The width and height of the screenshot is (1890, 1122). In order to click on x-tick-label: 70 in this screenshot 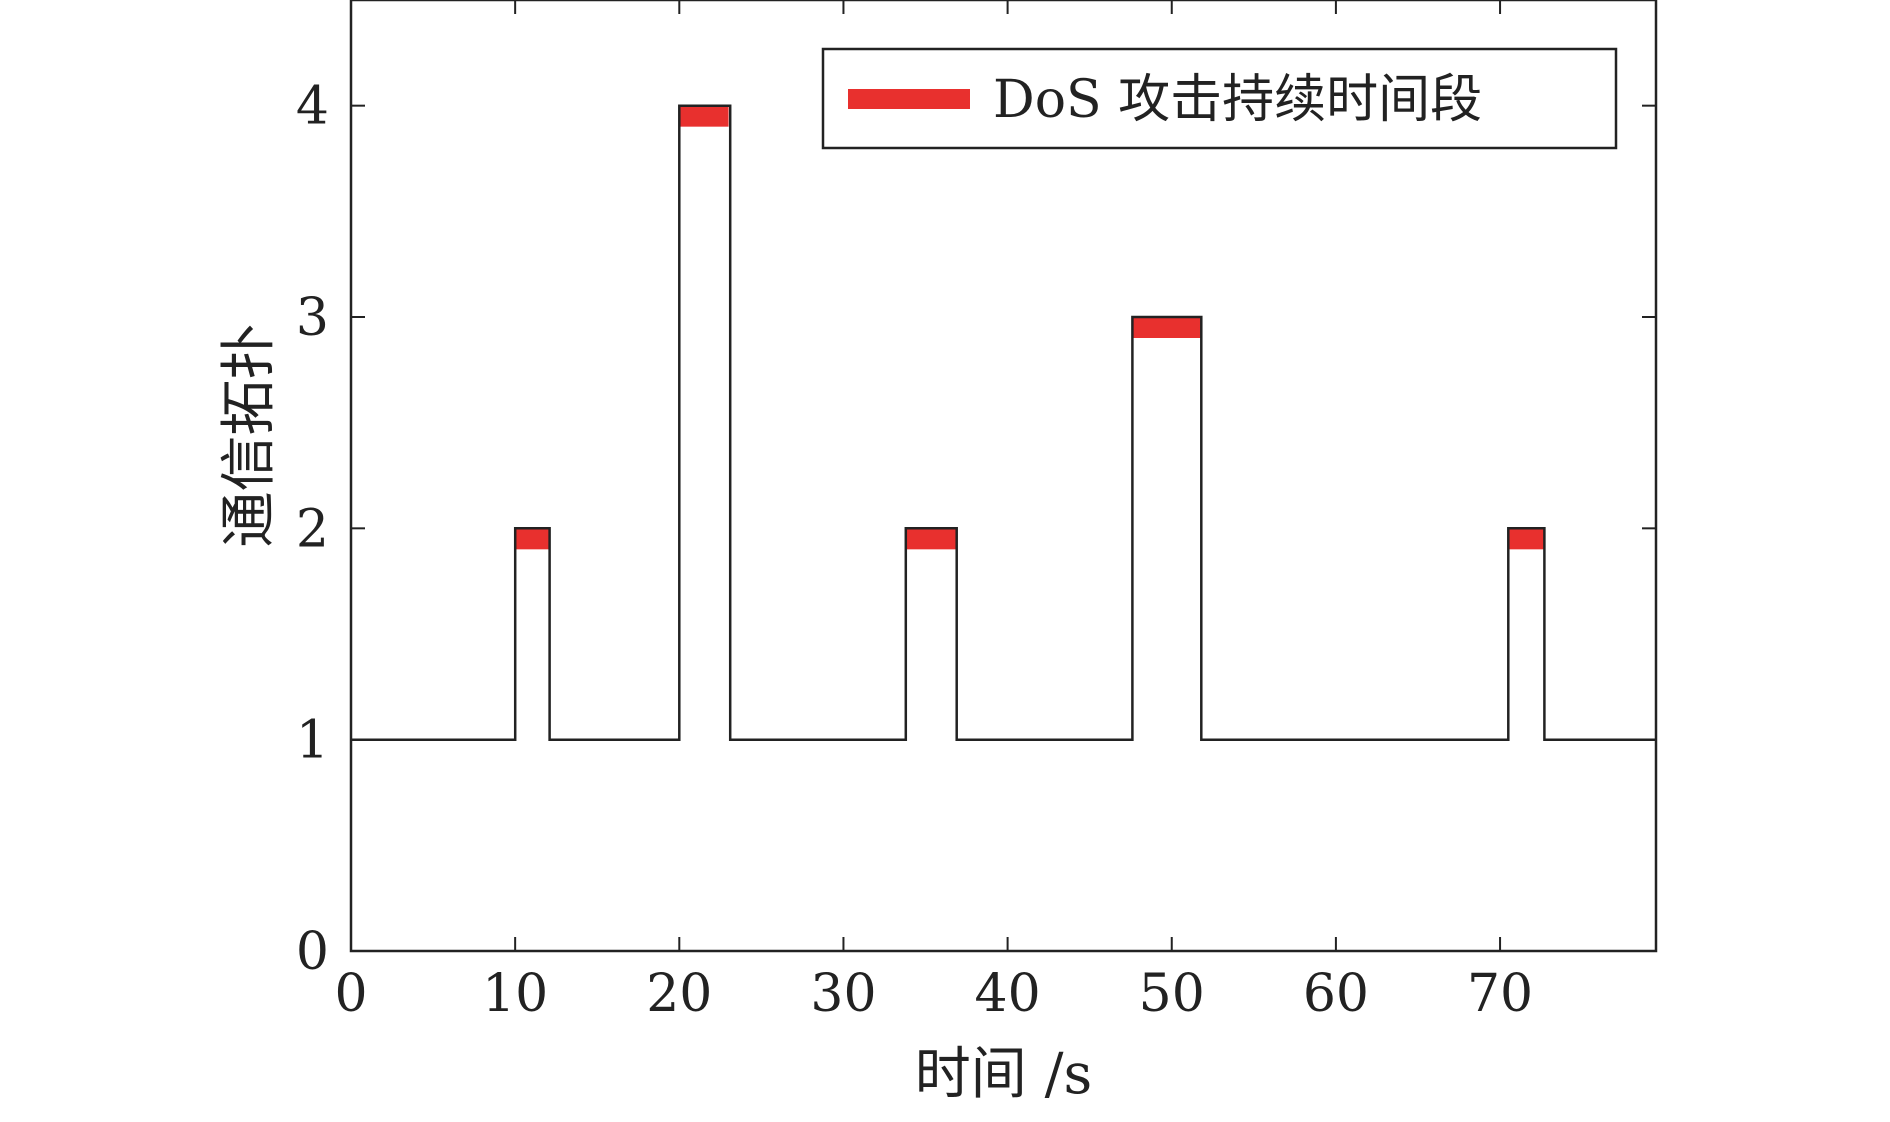, I will do `click(1500, 994)`.